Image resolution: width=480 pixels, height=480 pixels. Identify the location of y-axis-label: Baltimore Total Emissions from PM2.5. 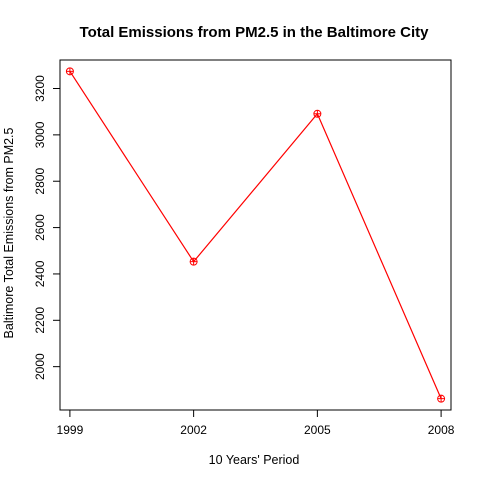
(9, 232).